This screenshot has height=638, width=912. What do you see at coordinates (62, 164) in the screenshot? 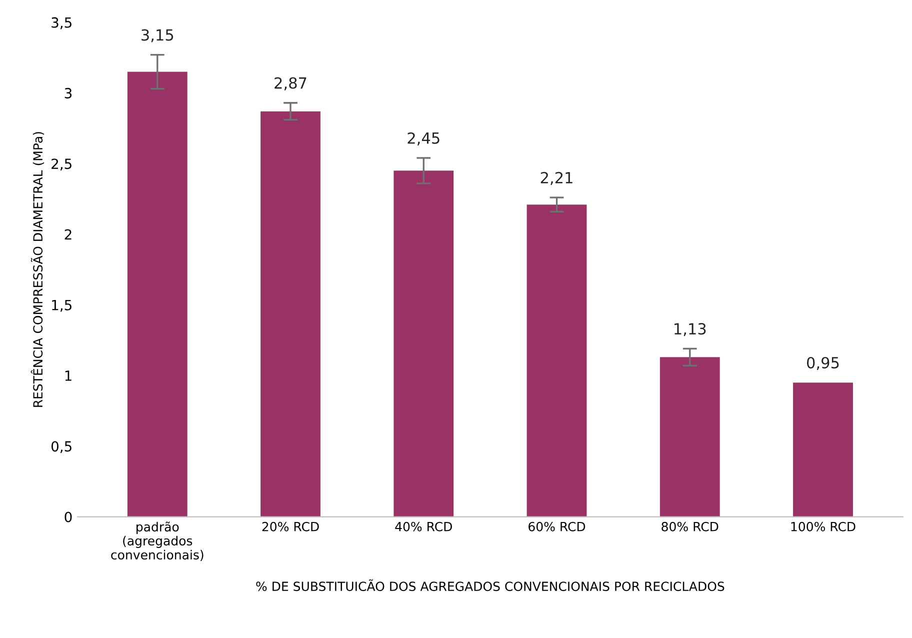
I see `y-tick-label: 2,5` at bounding box center [62, 164].